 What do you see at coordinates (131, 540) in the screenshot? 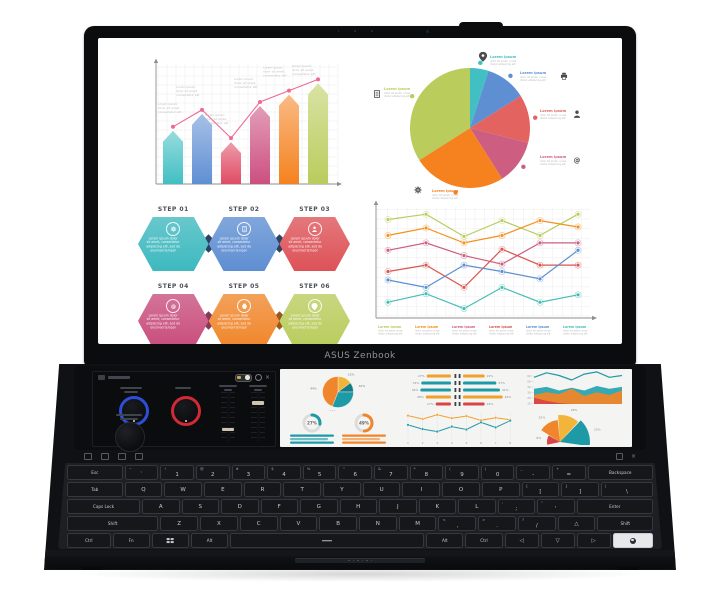
I see `key-fn: Fn` at bounding box center [131, 540].